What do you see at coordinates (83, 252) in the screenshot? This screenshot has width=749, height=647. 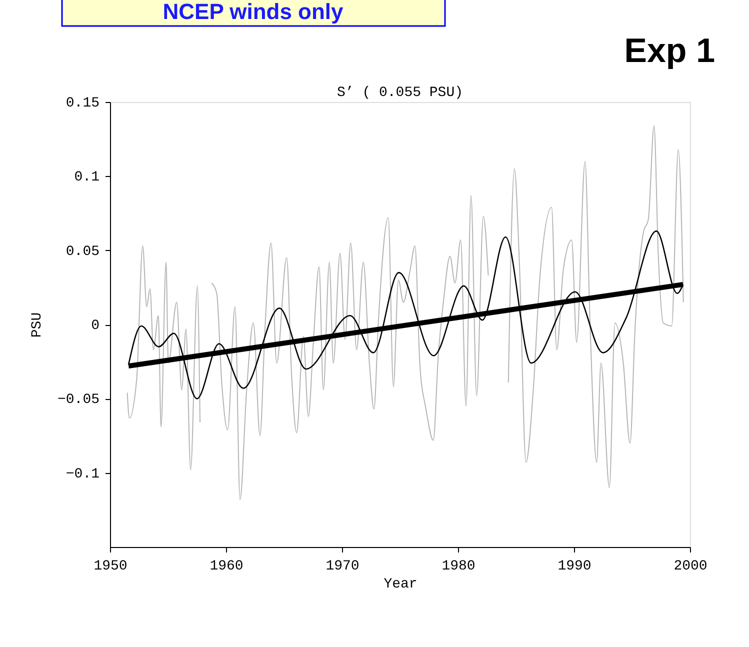 I see `y-tick-label: 0.05` at bounding box center [83, 252].